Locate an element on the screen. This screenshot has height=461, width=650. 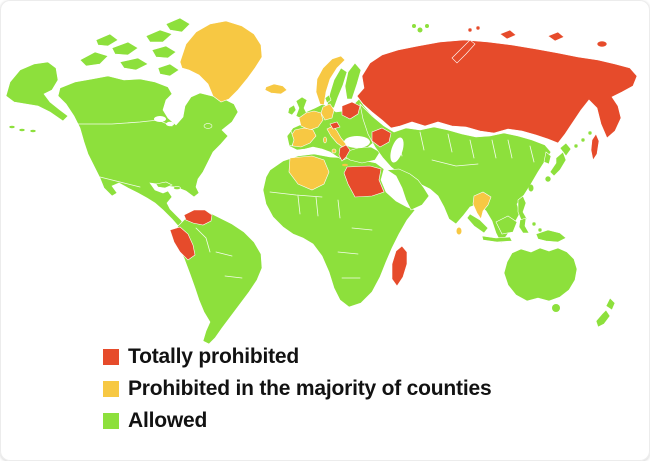
legend-swatch-totally-prohibited is located at coordinates (111, 356).